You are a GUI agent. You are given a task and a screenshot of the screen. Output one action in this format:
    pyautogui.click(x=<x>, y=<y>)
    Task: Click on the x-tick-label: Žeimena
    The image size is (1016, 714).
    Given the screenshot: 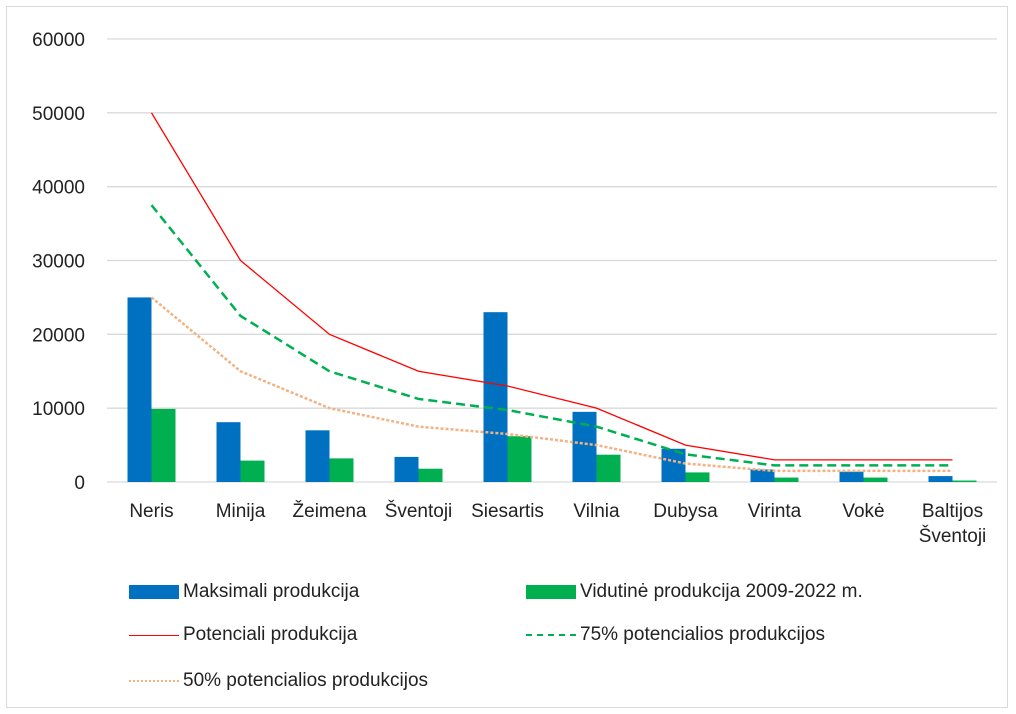 What is the action you would take?
    pyautogui.click(x=330, y=511)
    